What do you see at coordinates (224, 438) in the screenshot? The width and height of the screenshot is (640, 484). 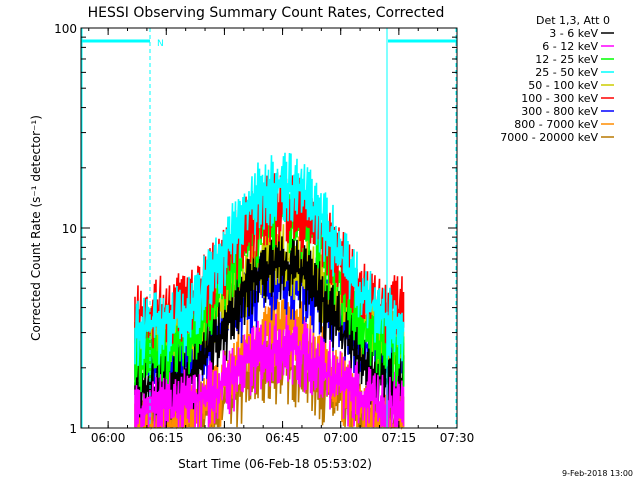 I see `x-tick-label: 06:30` at bounding box center [224, 438].